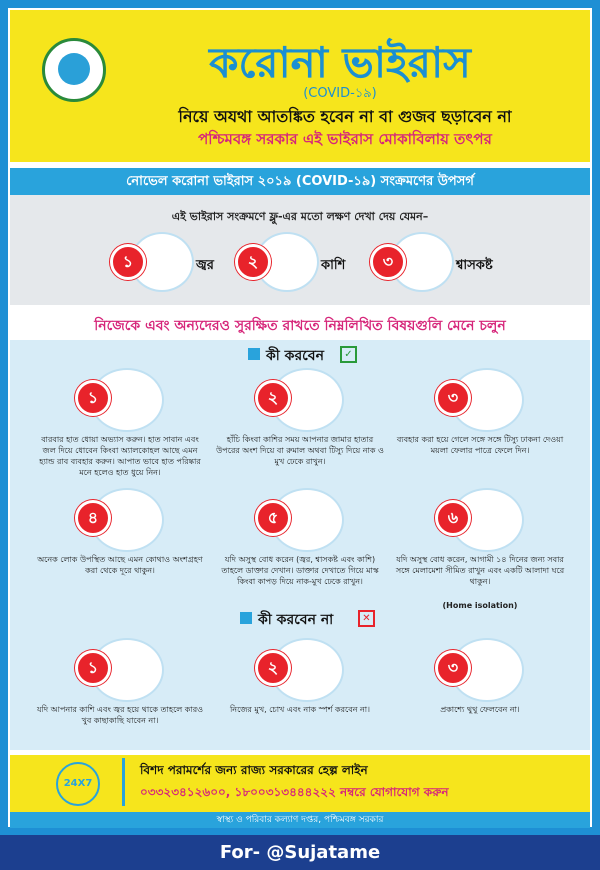 The height and width of the screenshot is (870, 600). Describe the element at coordinates (253, 262) in the screenshot. I see `symptom-number: ২` at that location.